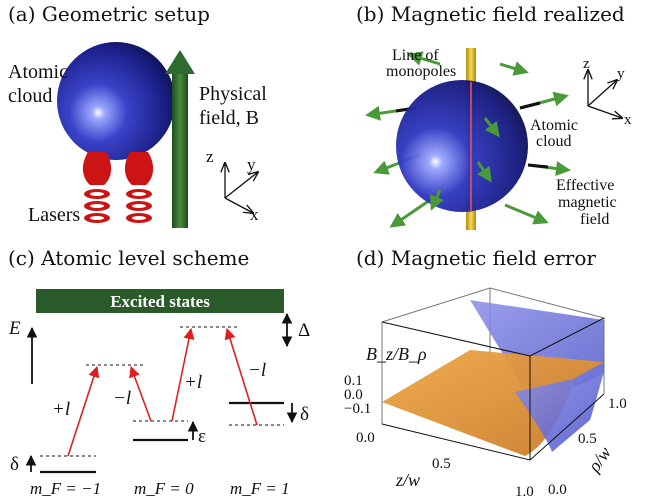  What do you see at coordinates (254, 214) in the screenshot?
I see `axis-x-a: x` at bounding box center [254, 214].